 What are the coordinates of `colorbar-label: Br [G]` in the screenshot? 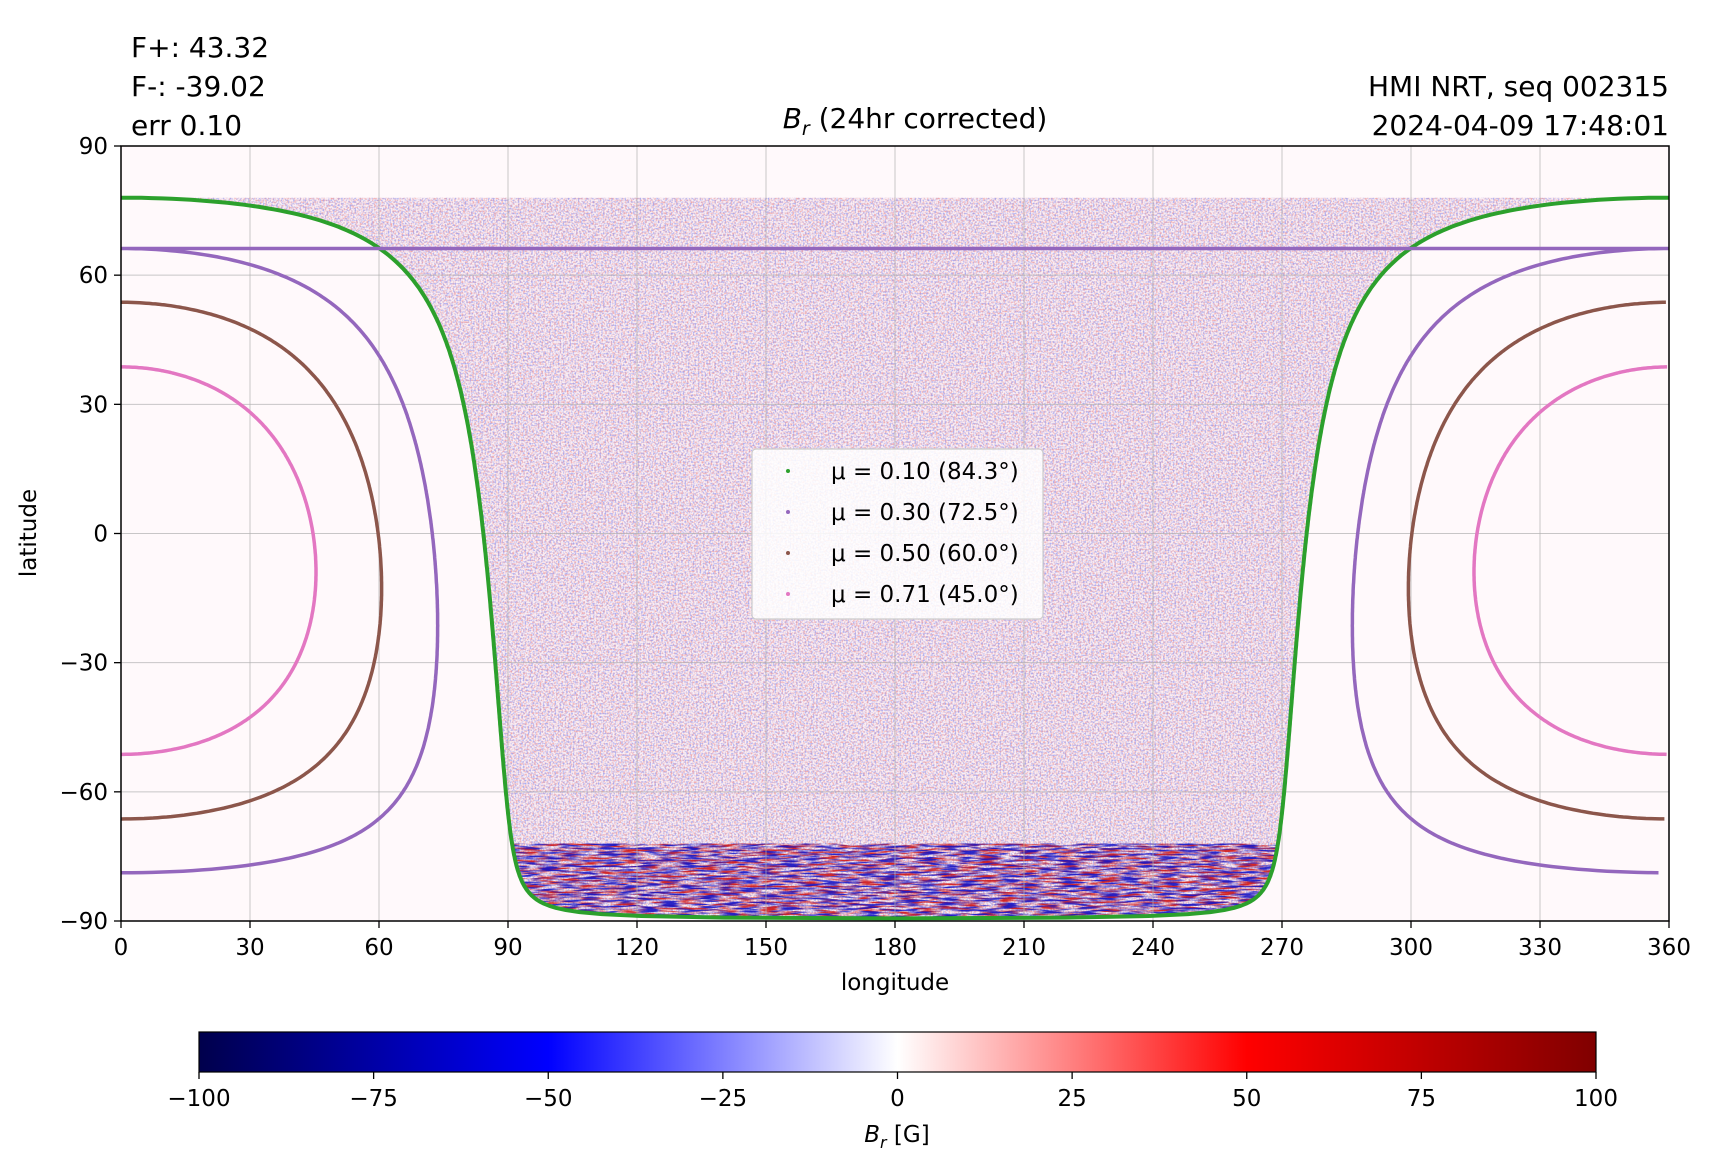 It's located at (896, 1137).